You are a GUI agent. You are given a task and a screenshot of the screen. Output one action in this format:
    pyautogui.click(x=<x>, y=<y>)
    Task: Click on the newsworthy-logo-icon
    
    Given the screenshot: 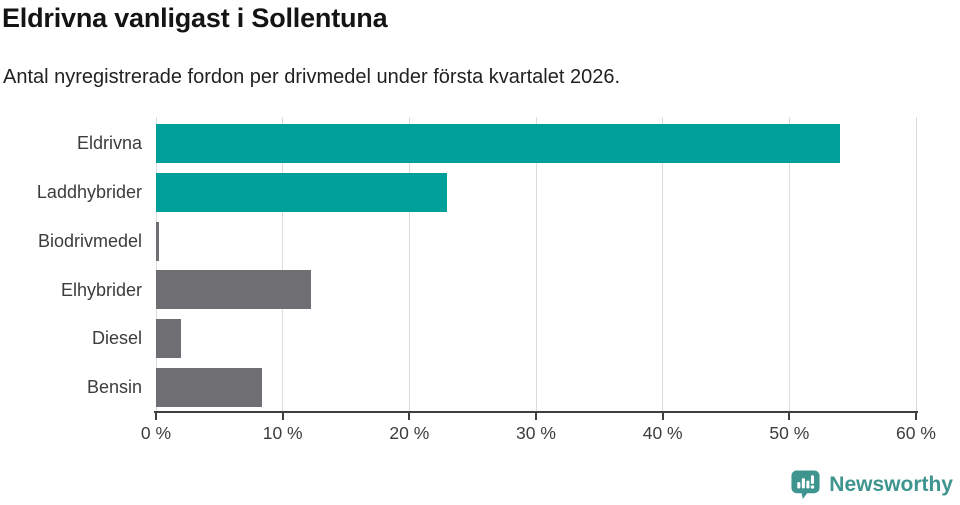 What is the action you would take?
    pyautogui.click(x=805, y=485)
    